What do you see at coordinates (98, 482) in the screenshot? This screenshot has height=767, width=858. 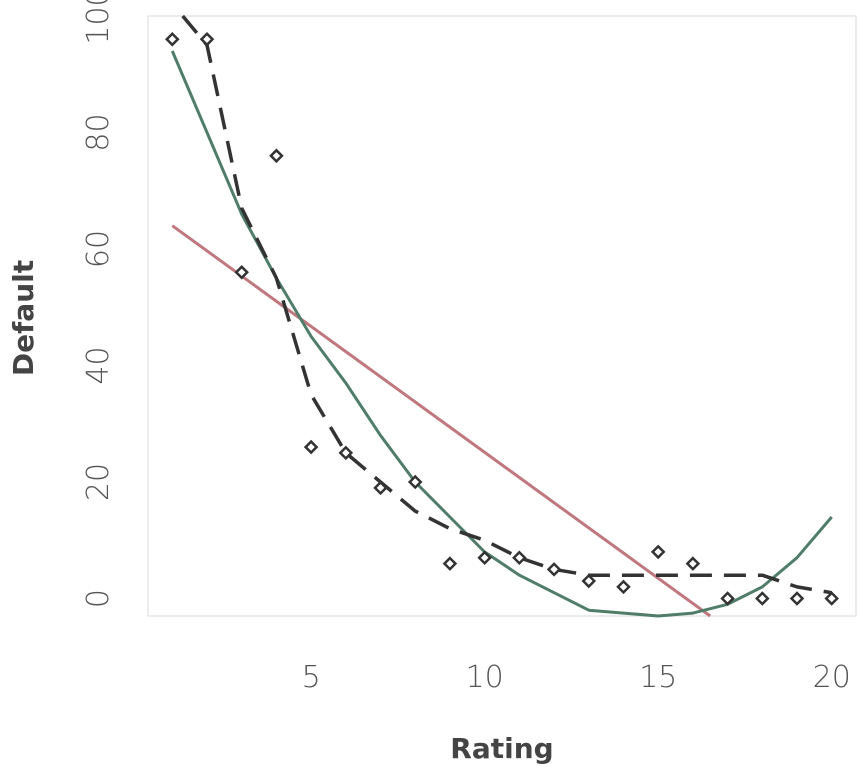 I see `y-tick-label: 20` at bounding box center [98, 482].